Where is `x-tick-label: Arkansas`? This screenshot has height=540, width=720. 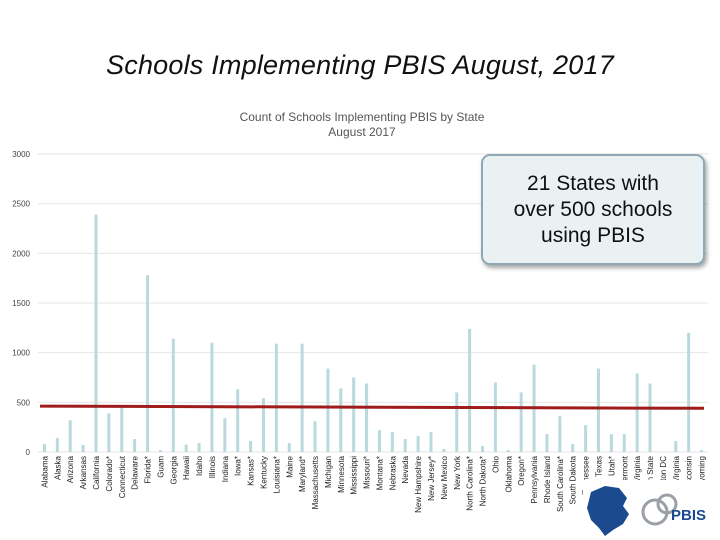
x-tick-label: Arkansas is located at coordinates (83, 472).